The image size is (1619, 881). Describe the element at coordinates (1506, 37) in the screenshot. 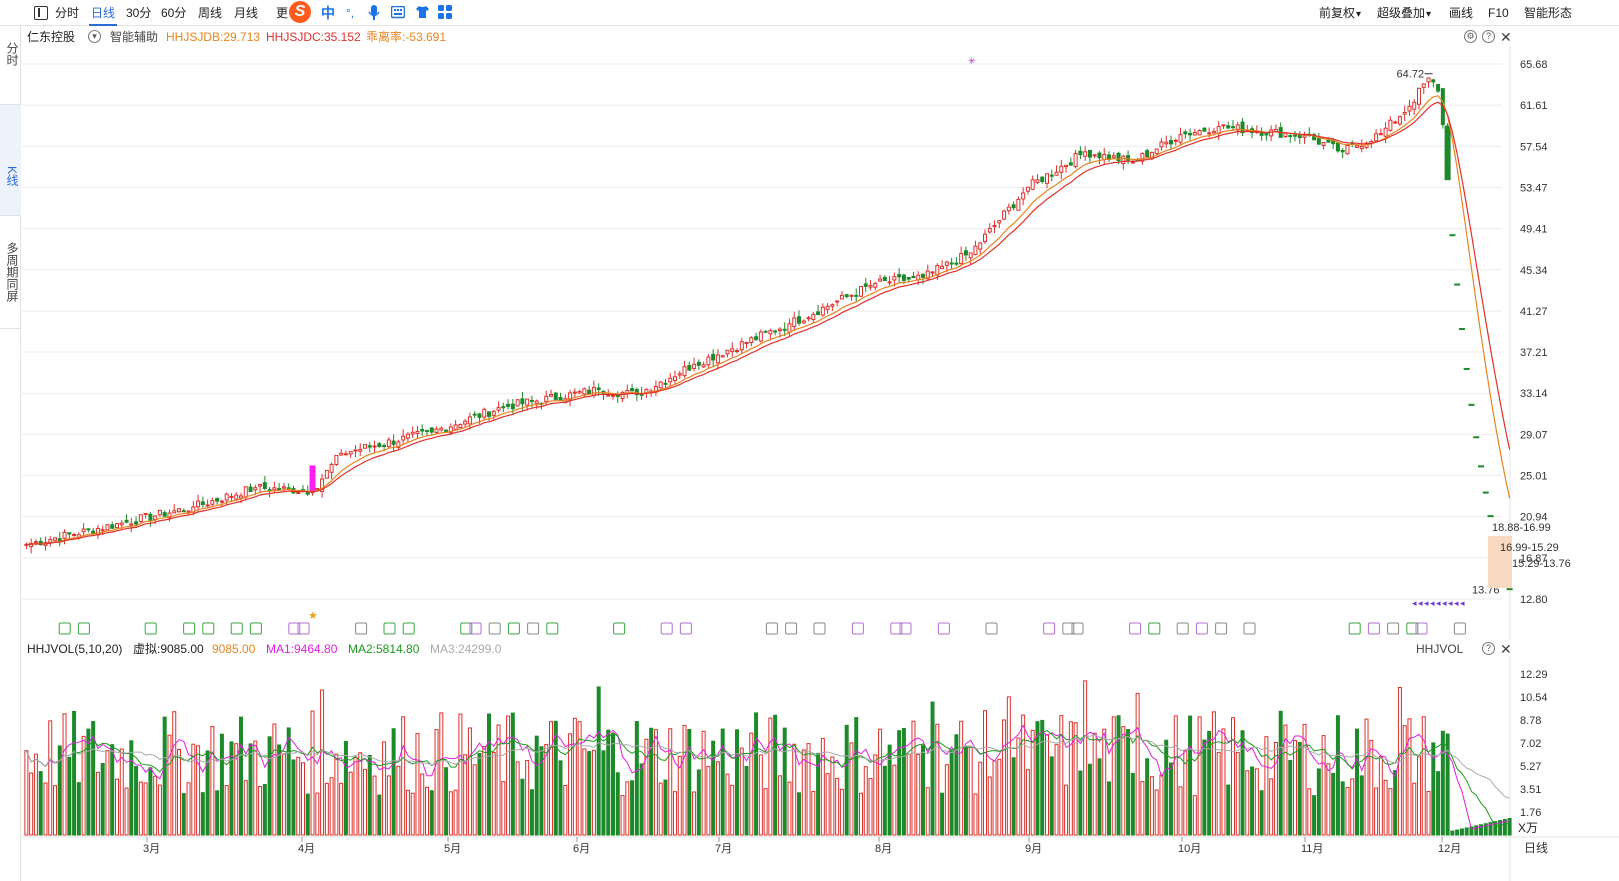

I see `close-main-icon: ✕` at that location.